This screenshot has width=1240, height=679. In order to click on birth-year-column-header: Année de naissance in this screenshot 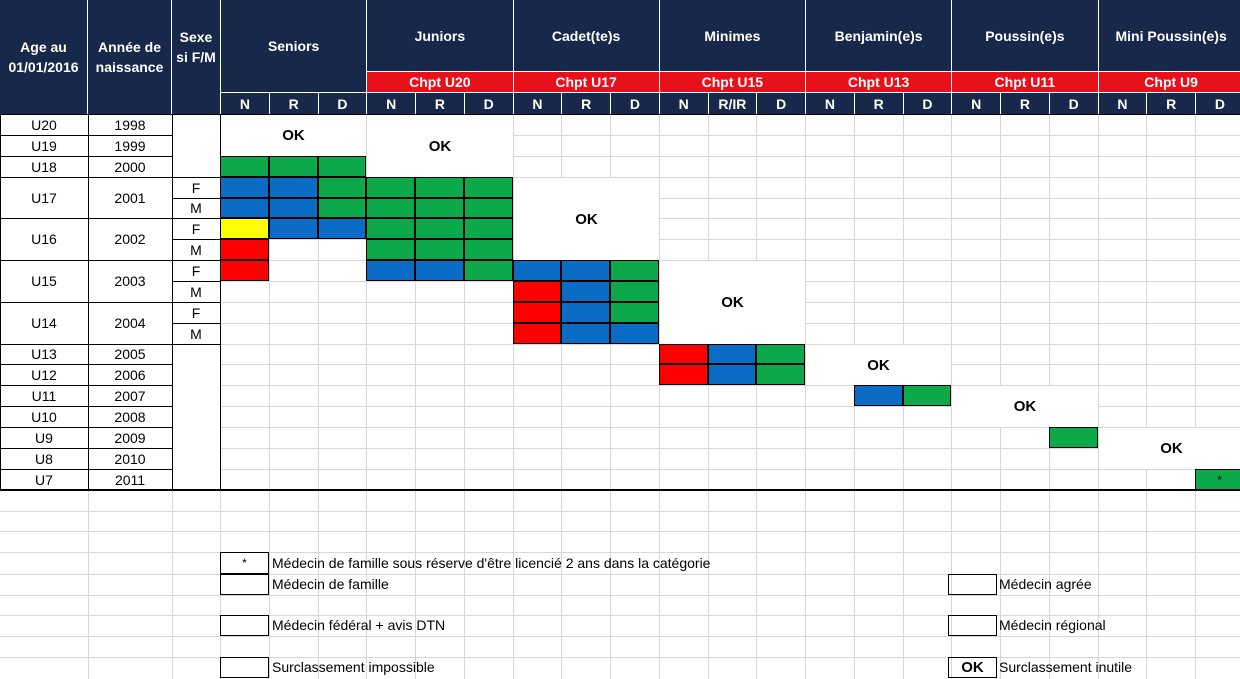, I will do `click(129, 57)`.